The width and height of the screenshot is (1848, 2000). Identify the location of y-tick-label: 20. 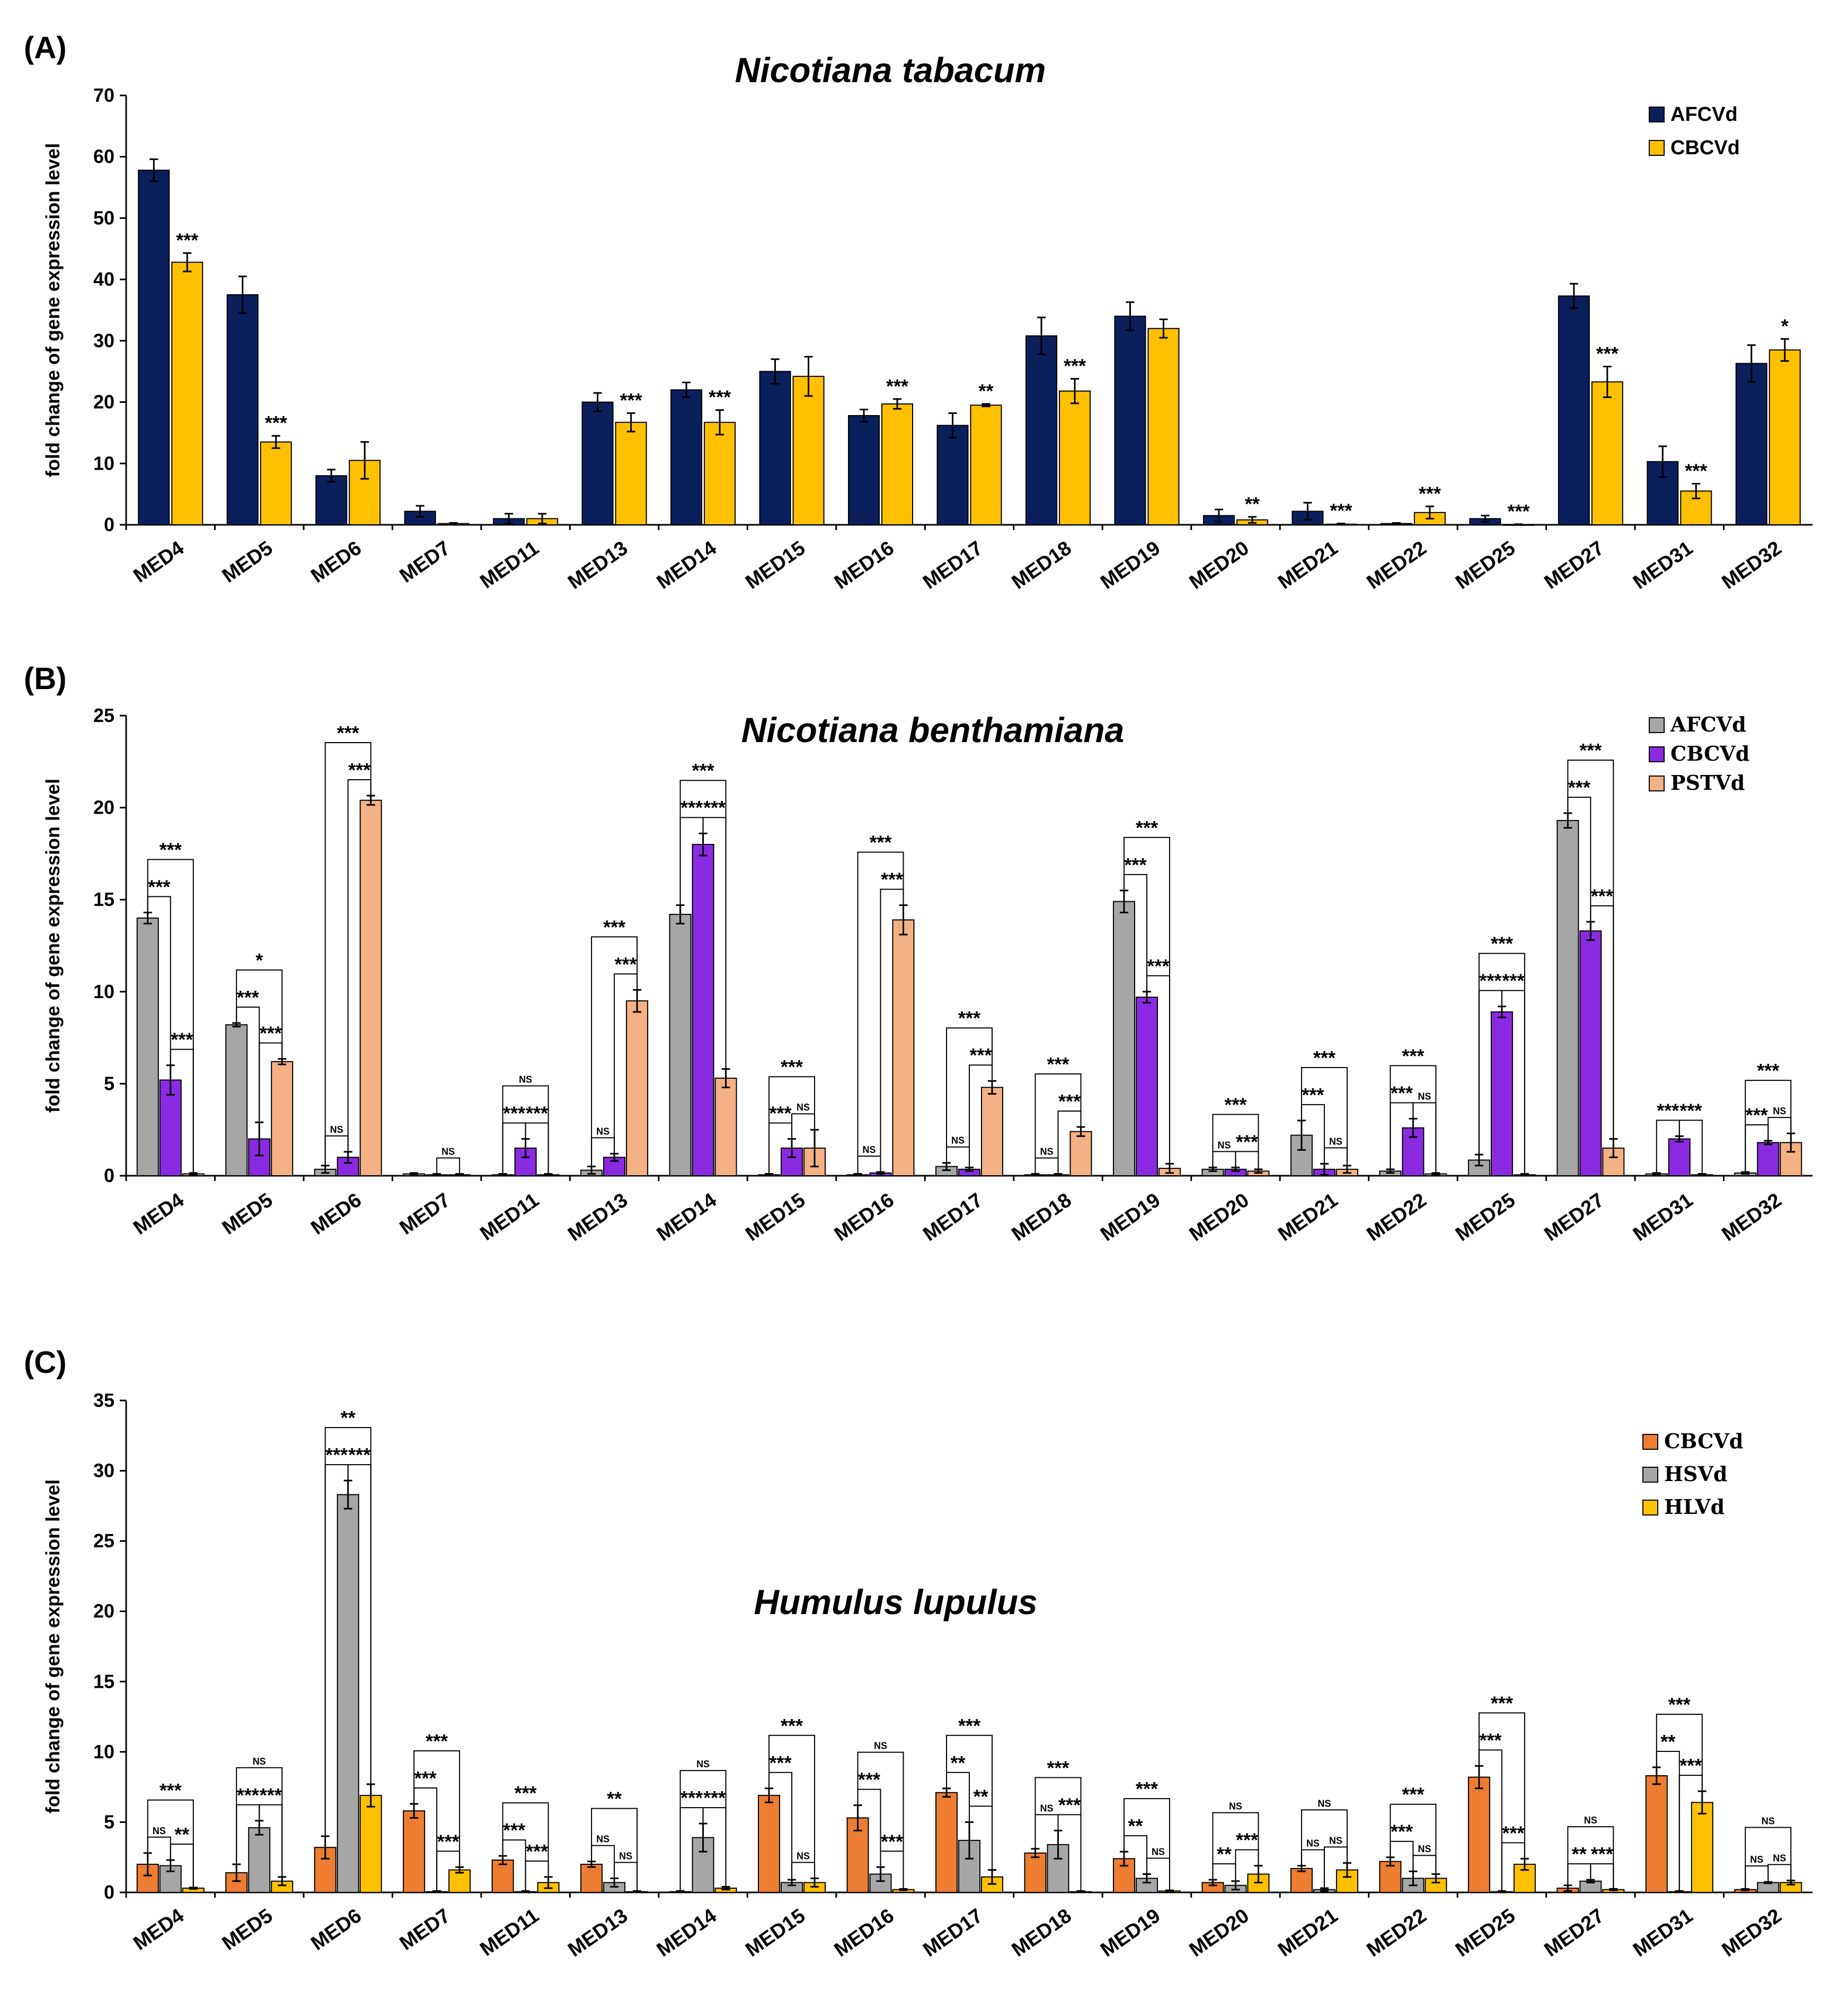
(104, 1611).